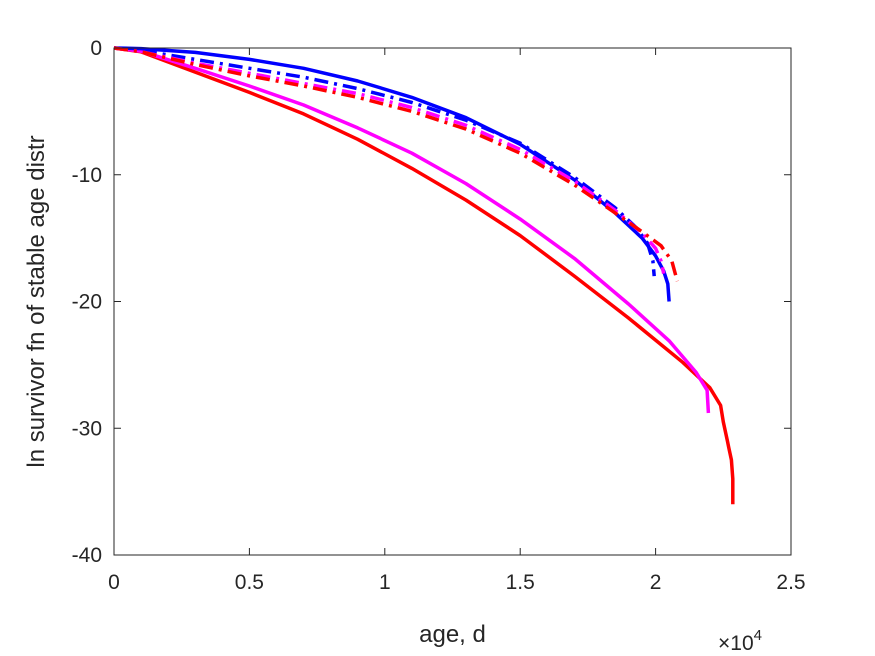 This screenshot has width=875, height=656. What do you see at coordinates (87, 428) in the screenshot?
I see `y-tick-label: -30` at bounding box center [87, 428].